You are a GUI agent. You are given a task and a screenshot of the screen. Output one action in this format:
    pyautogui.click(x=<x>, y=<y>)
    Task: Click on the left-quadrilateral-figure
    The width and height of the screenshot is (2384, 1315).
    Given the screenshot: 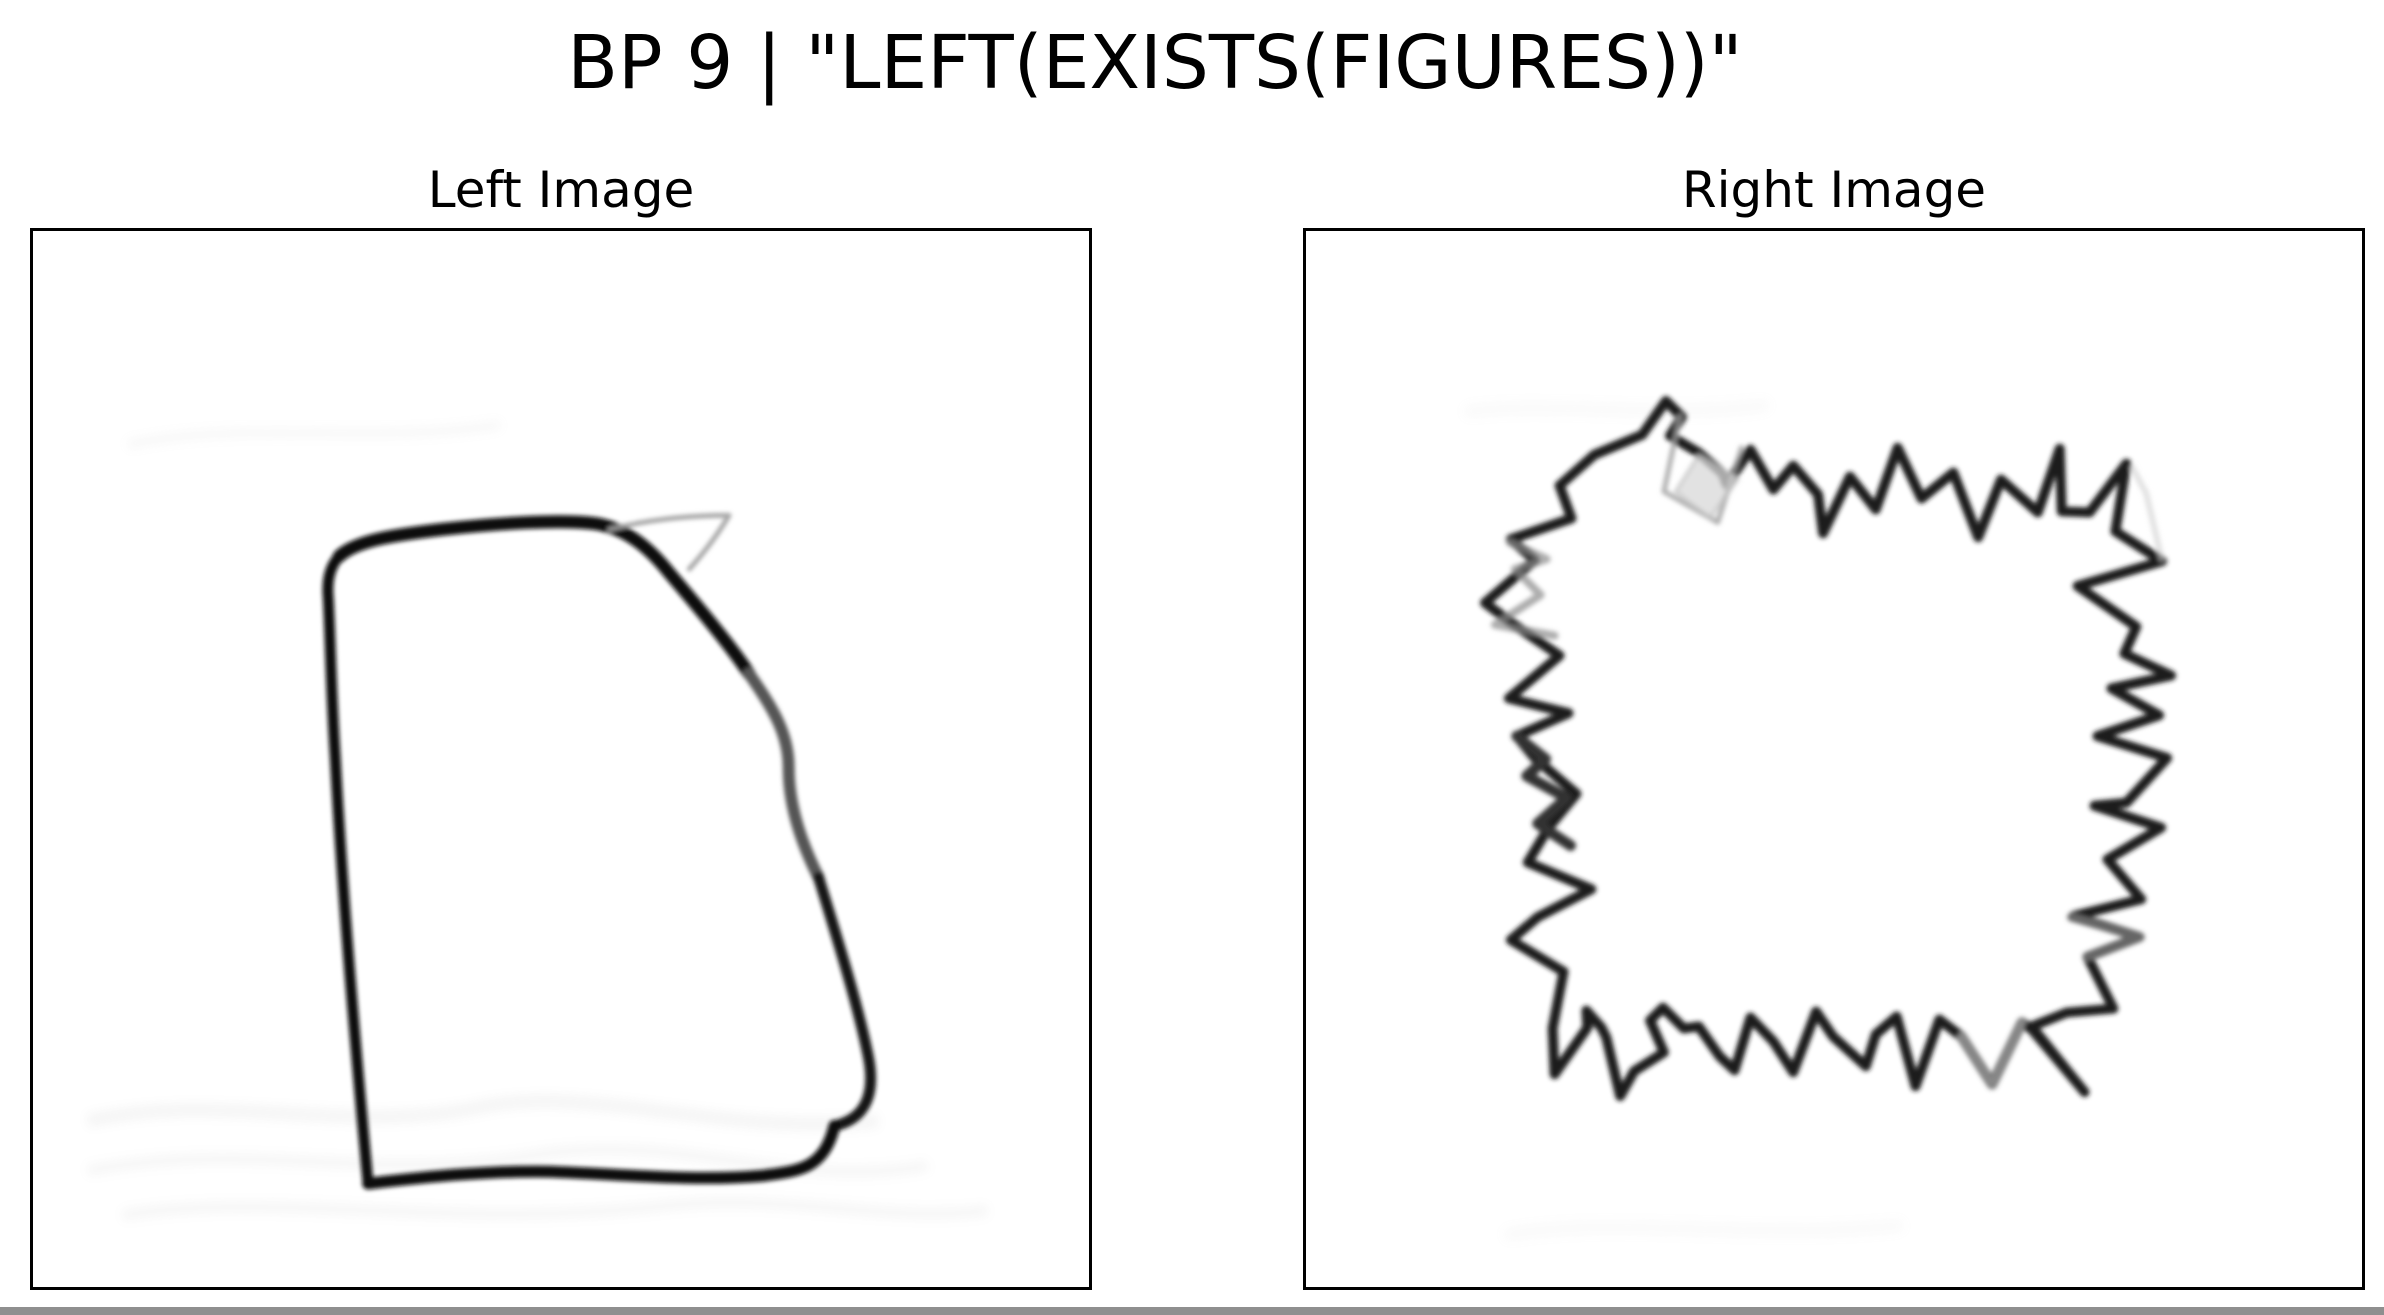 What is the action you would take?
    pyautogui.click(x=599, y=851)
    